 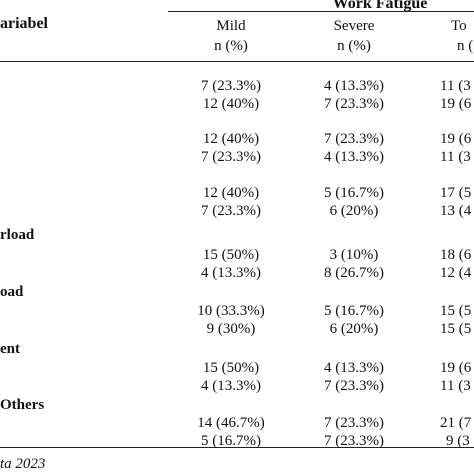 I want to click on cell-total: 12 (4, so click(x=456, y=273).